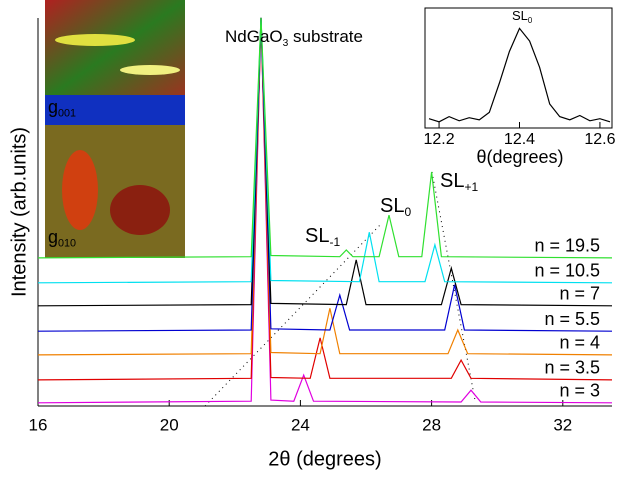  Describe the element at coordinates (67, 243) in the screenshot. I see `annotation-sub: 010` at that location.